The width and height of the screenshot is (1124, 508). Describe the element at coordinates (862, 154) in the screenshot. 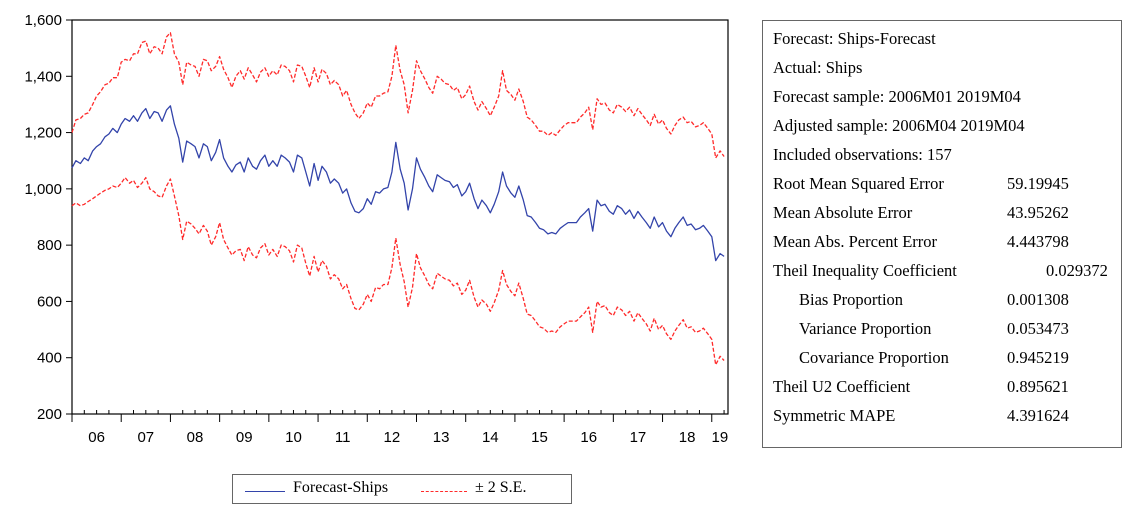

I see `stat-included-observations: Included observations: 157` at that location.